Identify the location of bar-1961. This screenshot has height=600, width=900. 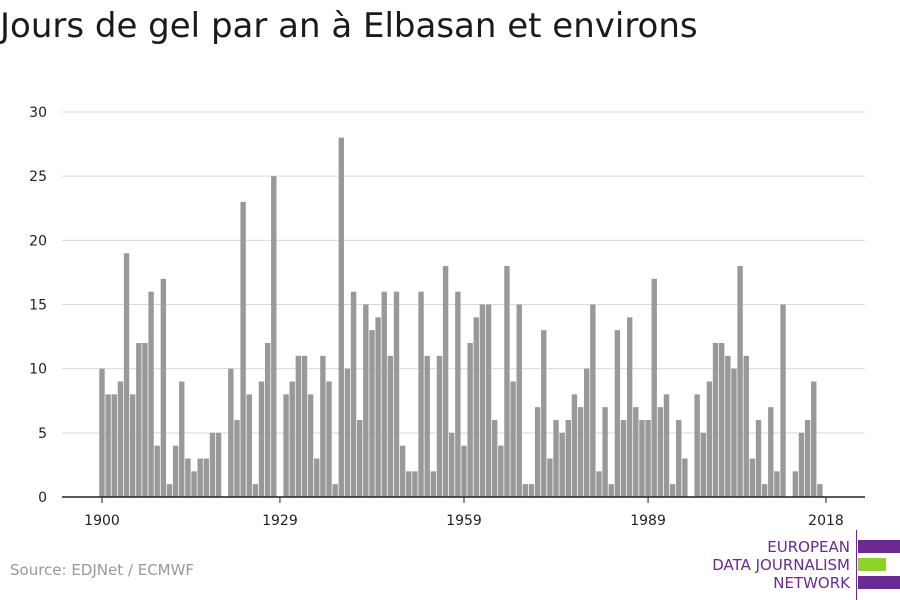
(476, 407).